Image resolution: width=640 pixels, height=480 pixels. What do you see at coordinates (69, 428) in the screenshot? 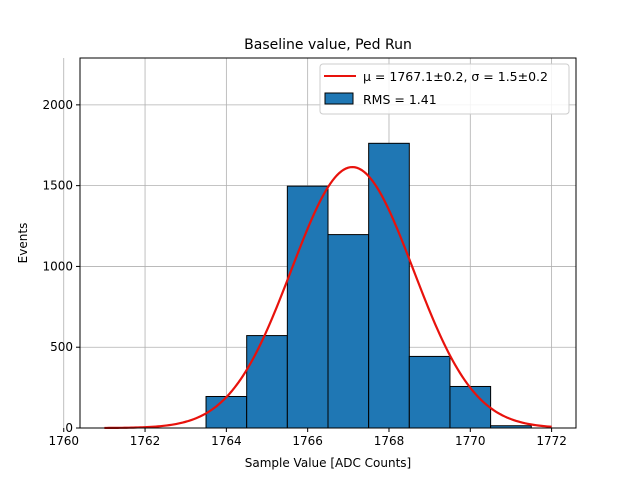
I see `y-tick-label: 0` at bounding box center [69, 428].